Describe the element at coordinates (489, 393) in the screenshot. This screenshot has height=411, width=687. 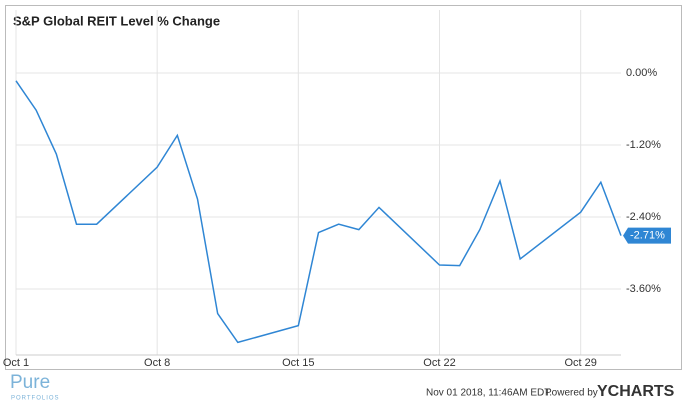
I see `timestamp: Nov 01 2018, 11:46AM EDT.` at that location.